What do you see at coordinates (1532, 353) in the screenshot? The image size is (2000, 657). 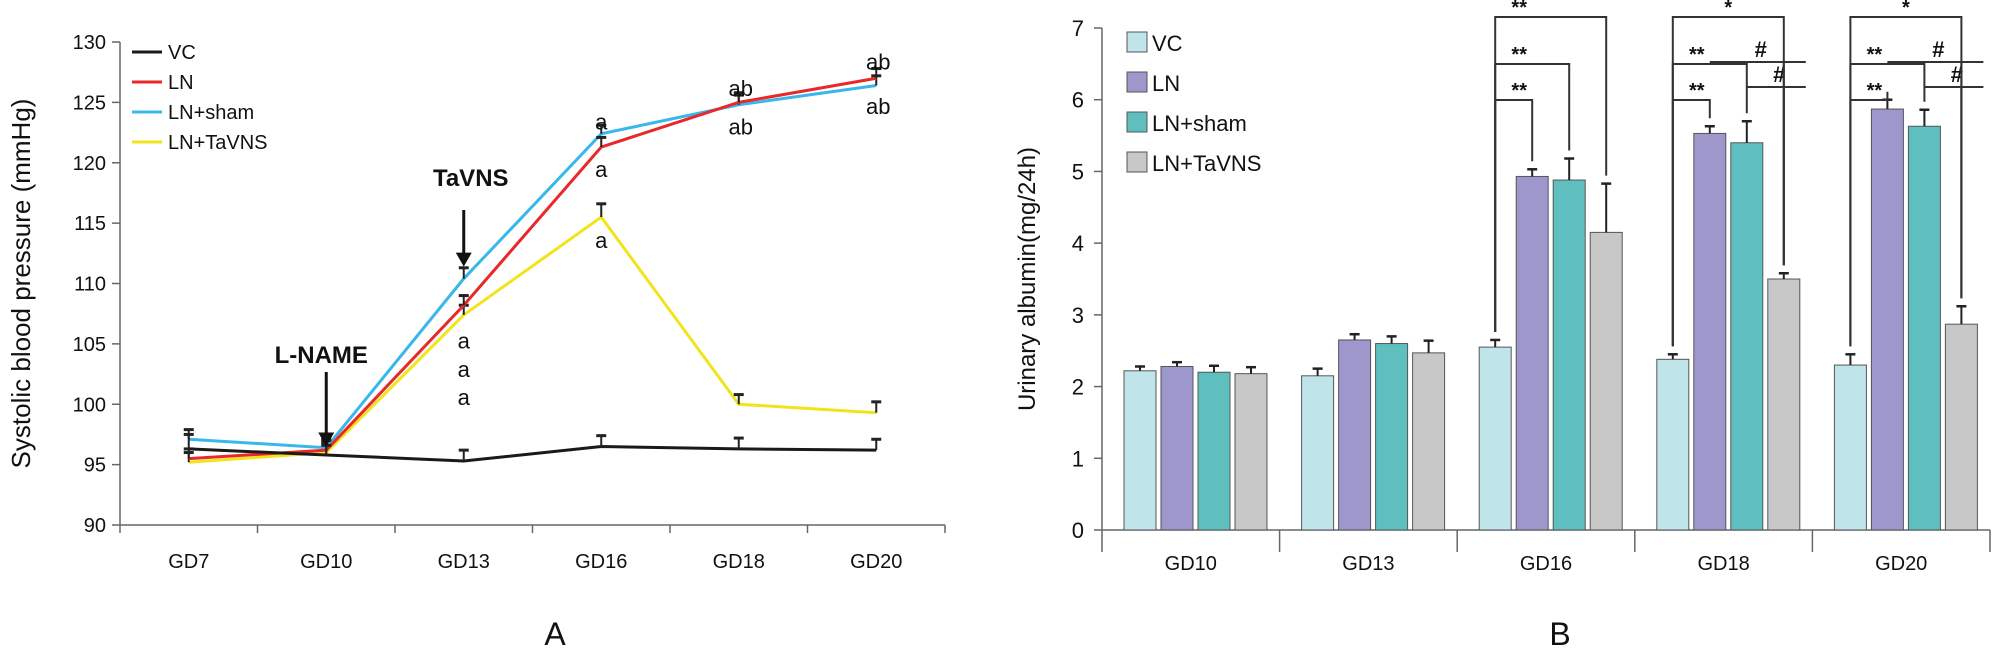 I see `bar-ln-gd16` at bounding box center [1532, 353].